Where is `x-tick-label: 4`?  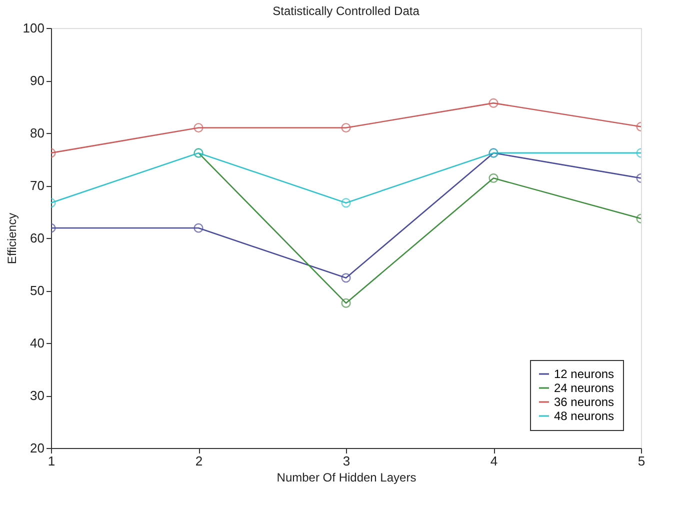 x-tick-label: 4 is located at coordinates (494, 461).